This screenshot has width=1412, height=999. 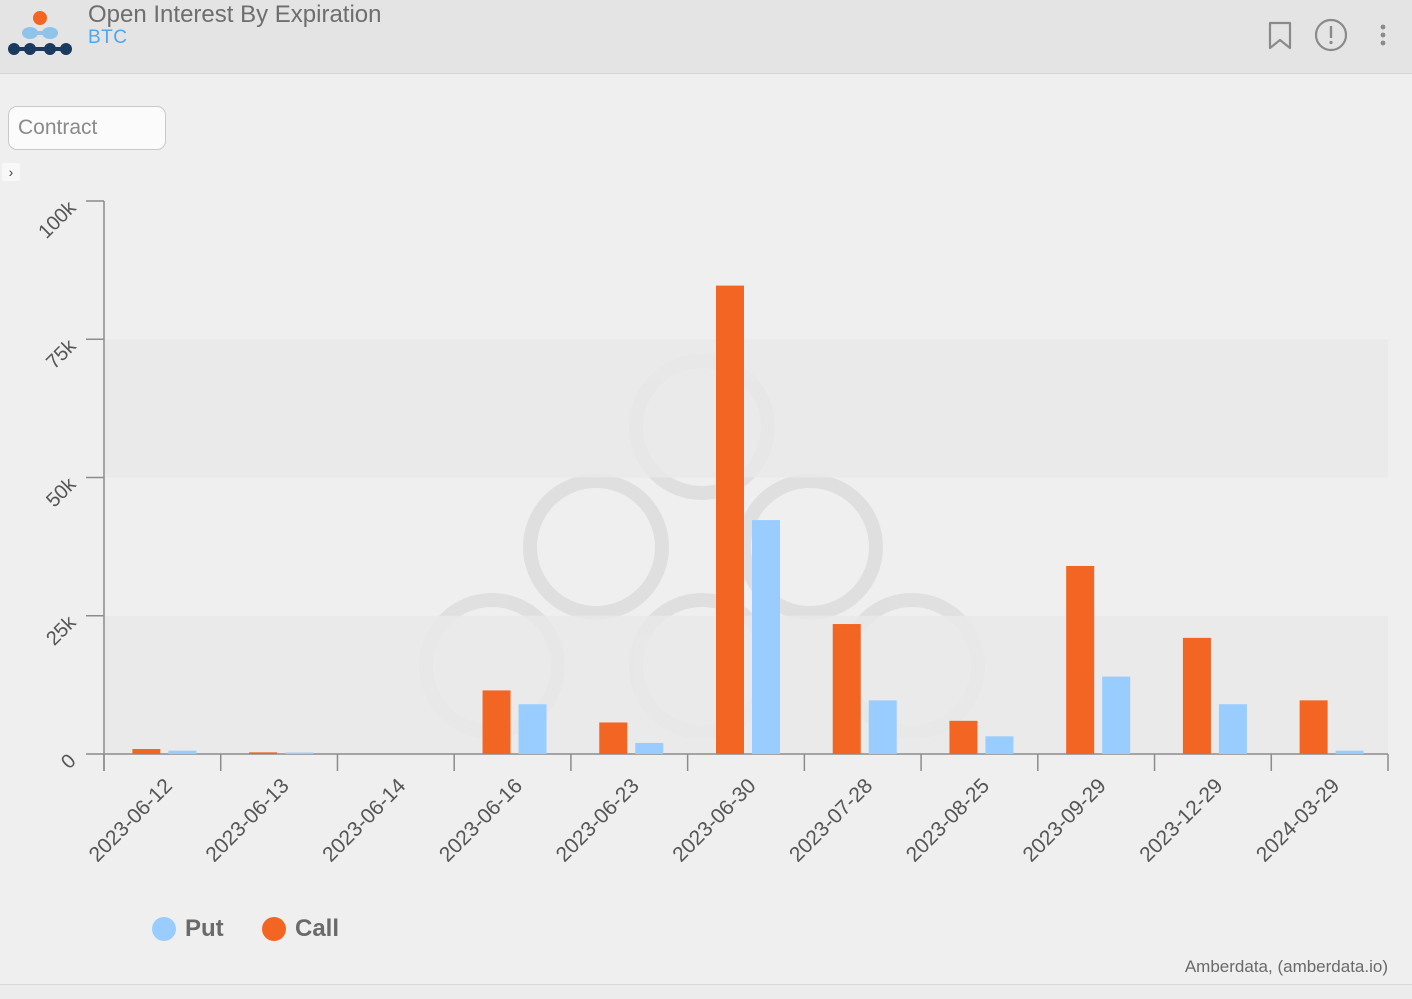 I want to click on page-title: Open Interest By Expiration, so click(x=235, y=14).